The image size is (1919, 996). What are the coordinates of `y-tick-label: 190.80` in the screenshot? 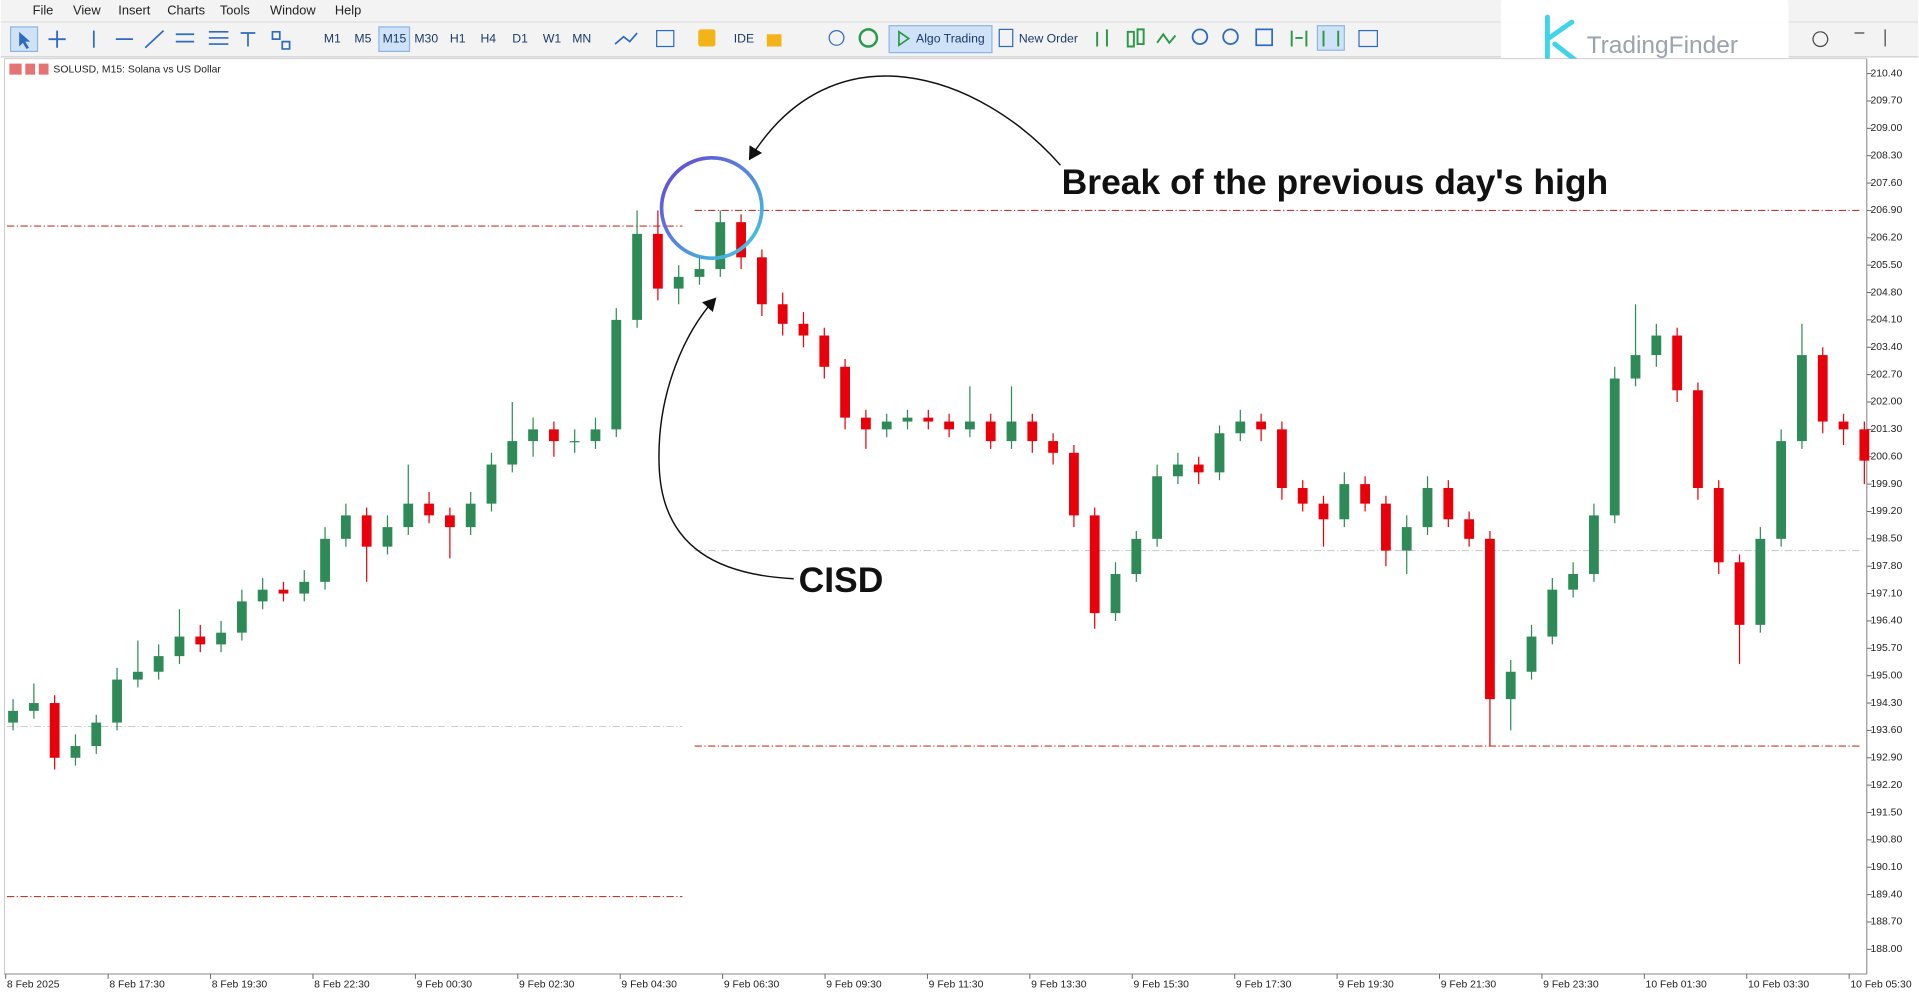 It's located at (1886, 840).